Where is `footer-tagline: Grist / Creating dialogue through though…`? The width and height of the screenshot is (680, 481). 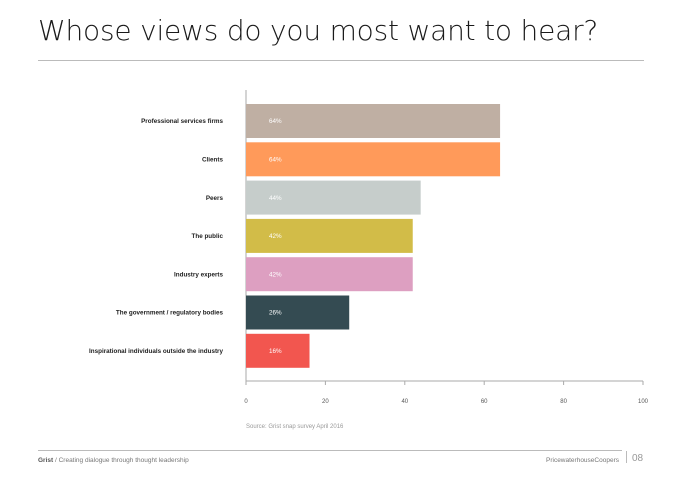
footer-tagline: Grist / Creating dialogue through though… is located at coordinates (113, 460).